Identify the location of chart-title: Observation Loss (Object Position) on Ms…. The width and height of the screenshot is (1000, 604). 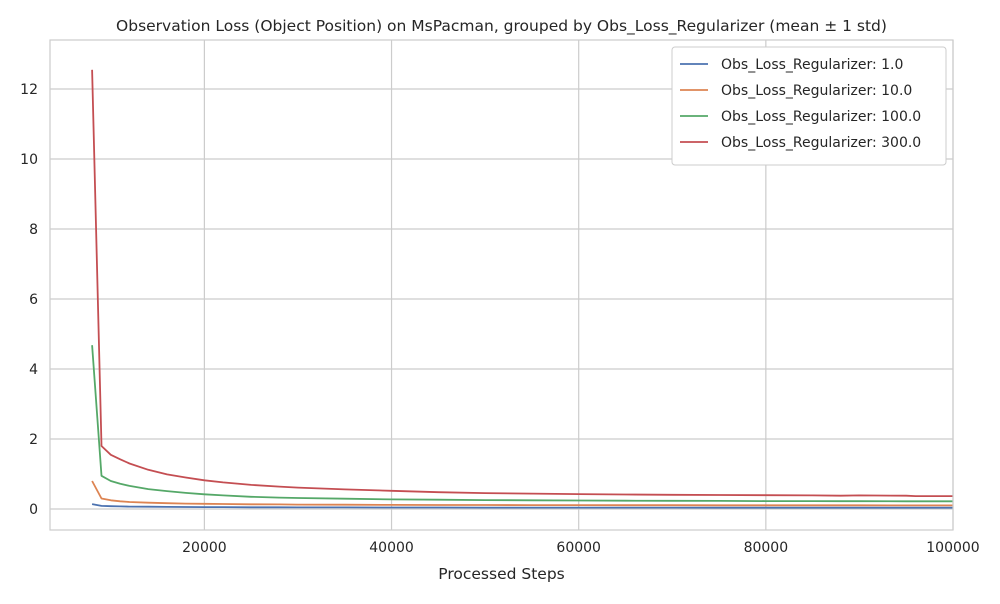
(501, 26).